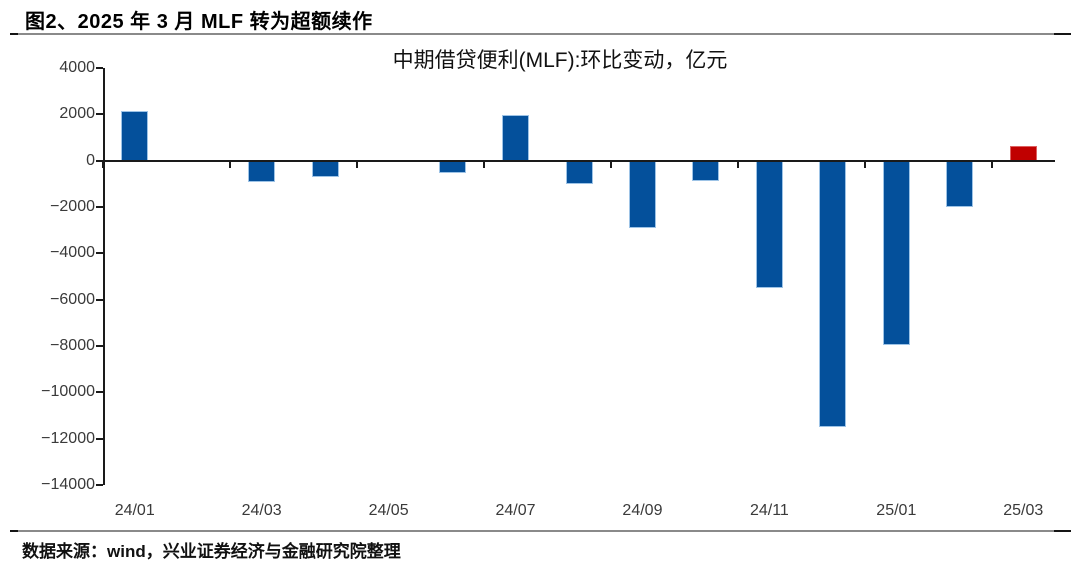 Image resolution: width=1080 pixels, height=562 pixels. I want to click on data-source-note: 数据来源：wind，兴业证券经济与金融研究院整理, so click(211, 551).